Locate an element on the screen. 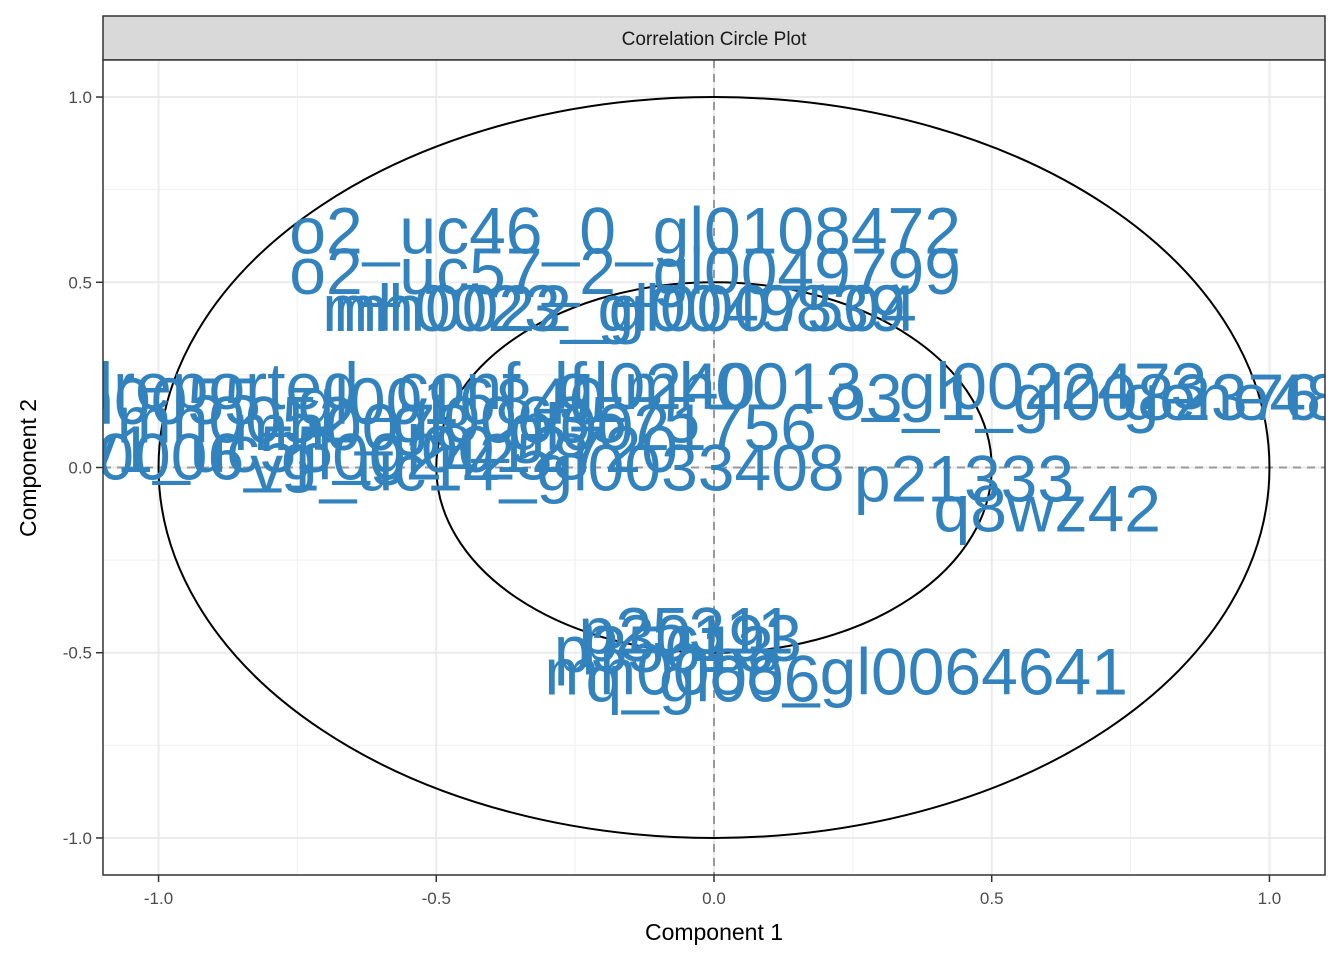  variable-label-5: lf_mh0013_gl0022473 is located at coordinates (880, 386).